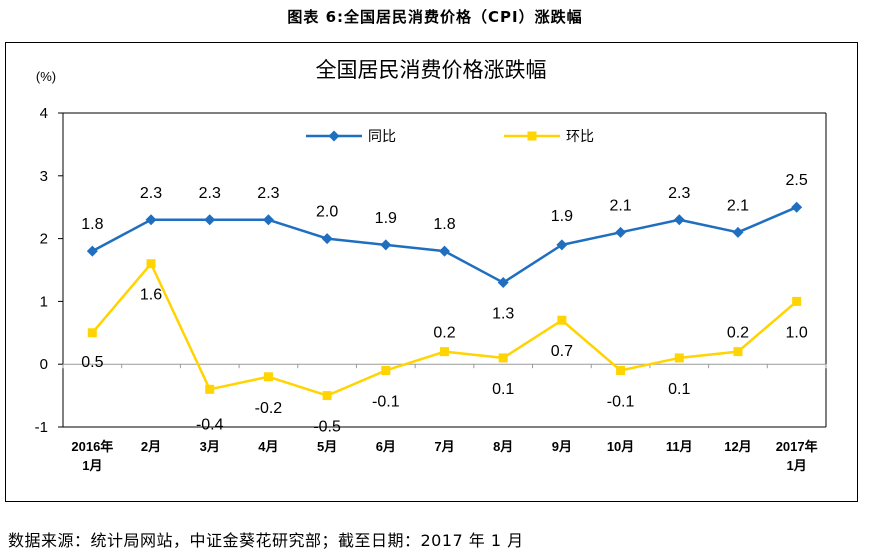 Image resolution: width=870 pixels, height=558 pixels. Describe the element at coordinates (797, 446) in the screenshot. I see `x-tick-label: 2017年` at that location.